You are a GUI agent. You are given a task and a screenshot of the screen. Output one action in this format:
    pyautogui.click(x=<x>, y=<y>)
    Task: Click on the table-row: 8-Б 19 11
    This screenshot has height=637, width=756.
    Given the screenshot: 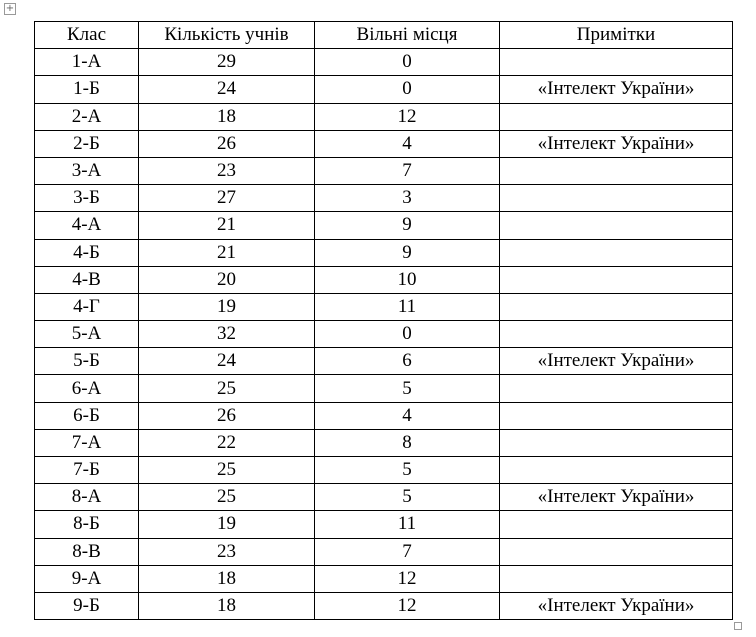 What is the action you would take?
    pyautogui.click(x=383, y=524)
    